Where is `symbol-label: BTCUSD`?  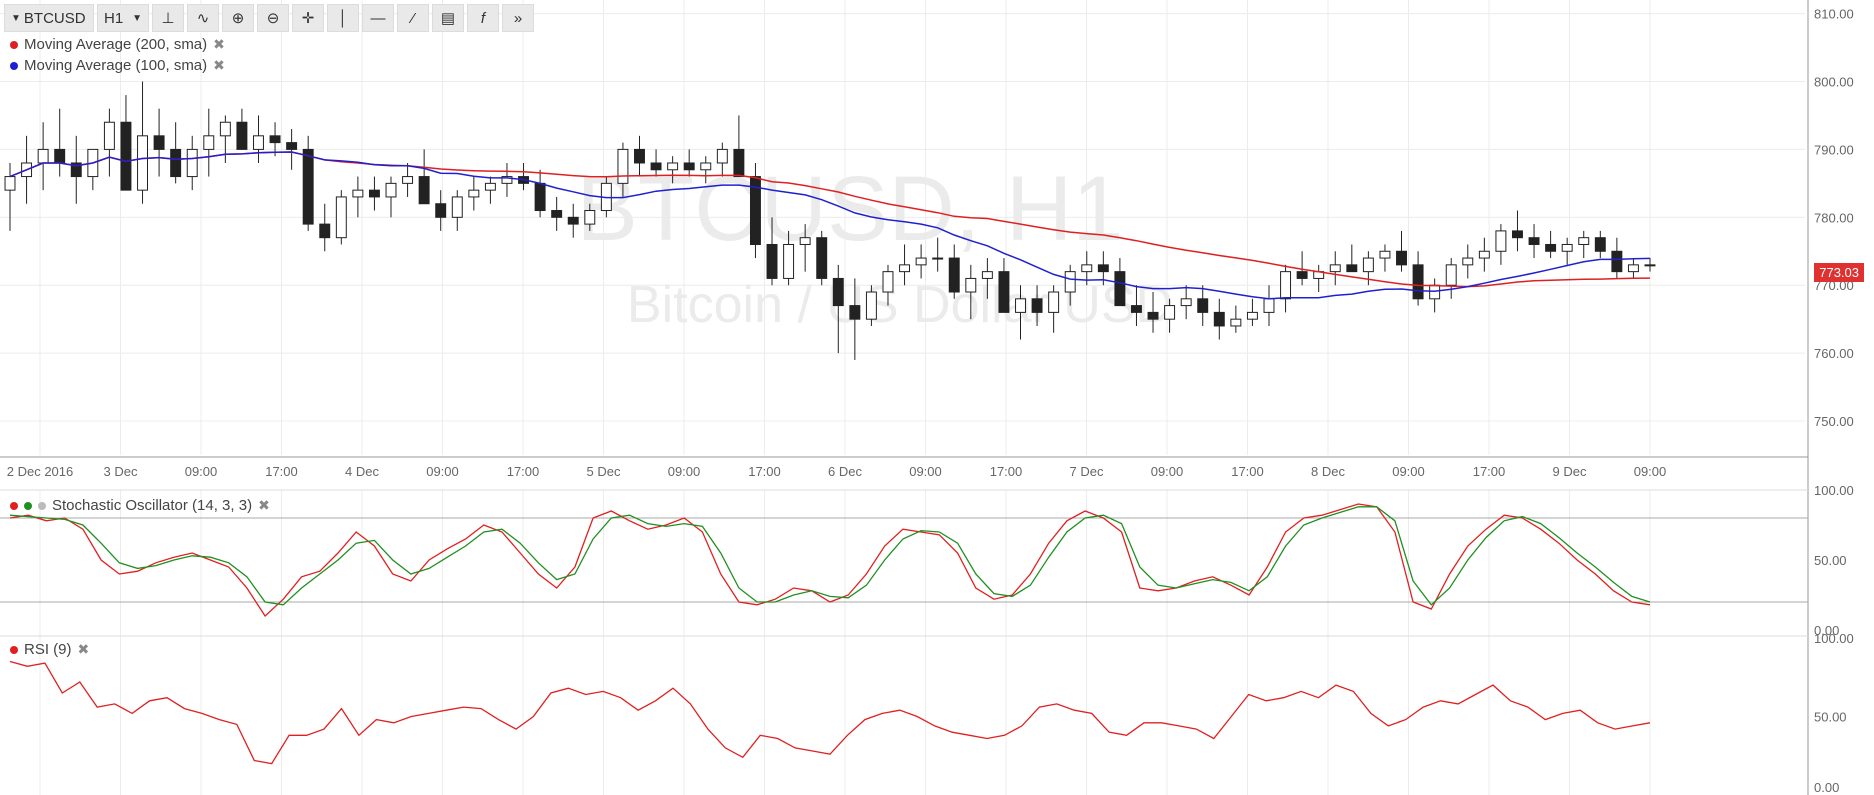 symbol-label: BTCUSD is located at coordinates (54, 18).